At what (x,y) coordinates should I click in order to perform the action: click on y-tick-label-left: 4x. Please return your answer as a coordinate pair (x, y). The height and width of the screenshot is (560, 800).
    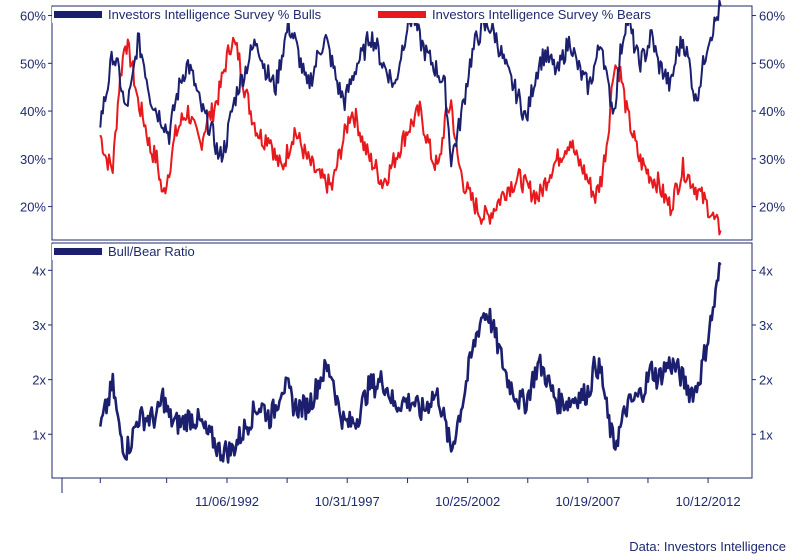
    Looking at the image, I should click on (39, 270).